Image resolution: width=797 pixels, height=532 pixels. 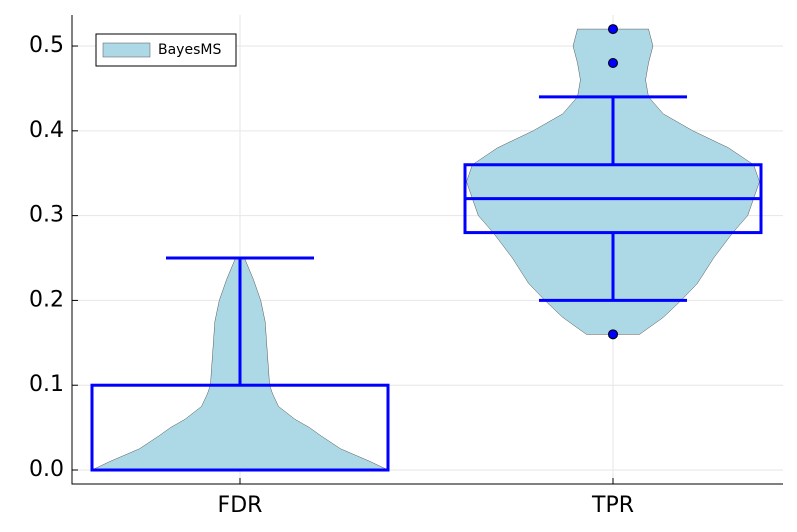 I want to click on legend-label: BayesMS, so click(x=189, y=50).